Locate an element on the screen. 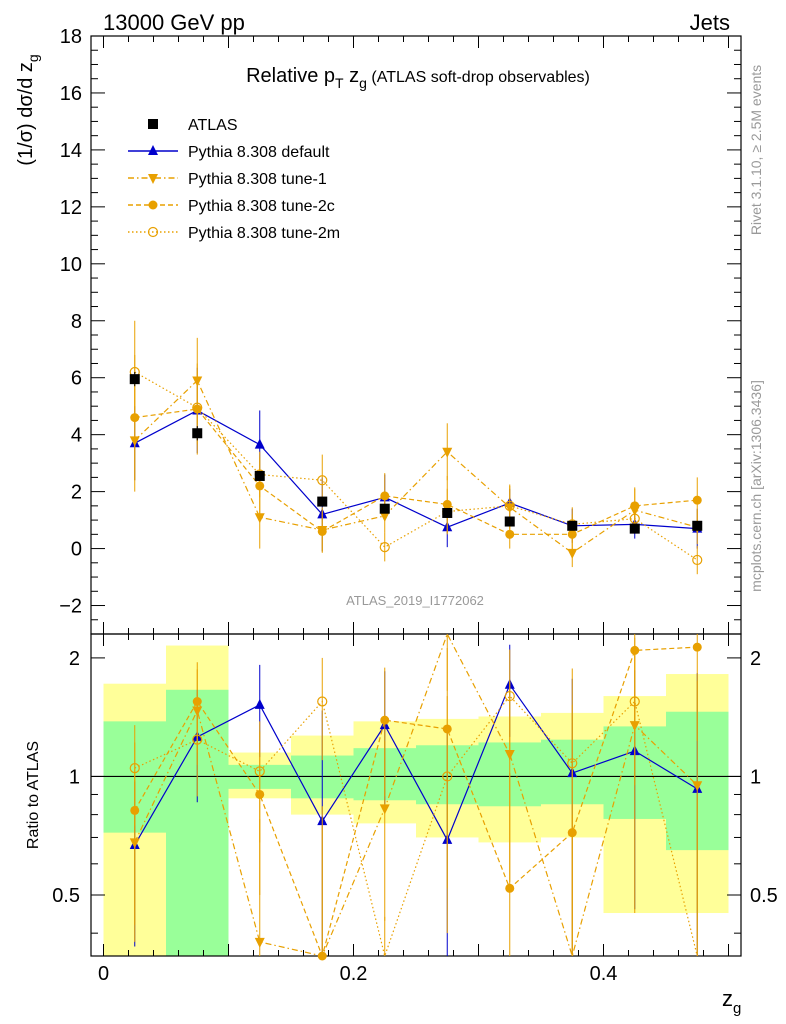 This screenshot has height=1024, width=786. y-tick-label: 16 is located at coordinates (71, 94).